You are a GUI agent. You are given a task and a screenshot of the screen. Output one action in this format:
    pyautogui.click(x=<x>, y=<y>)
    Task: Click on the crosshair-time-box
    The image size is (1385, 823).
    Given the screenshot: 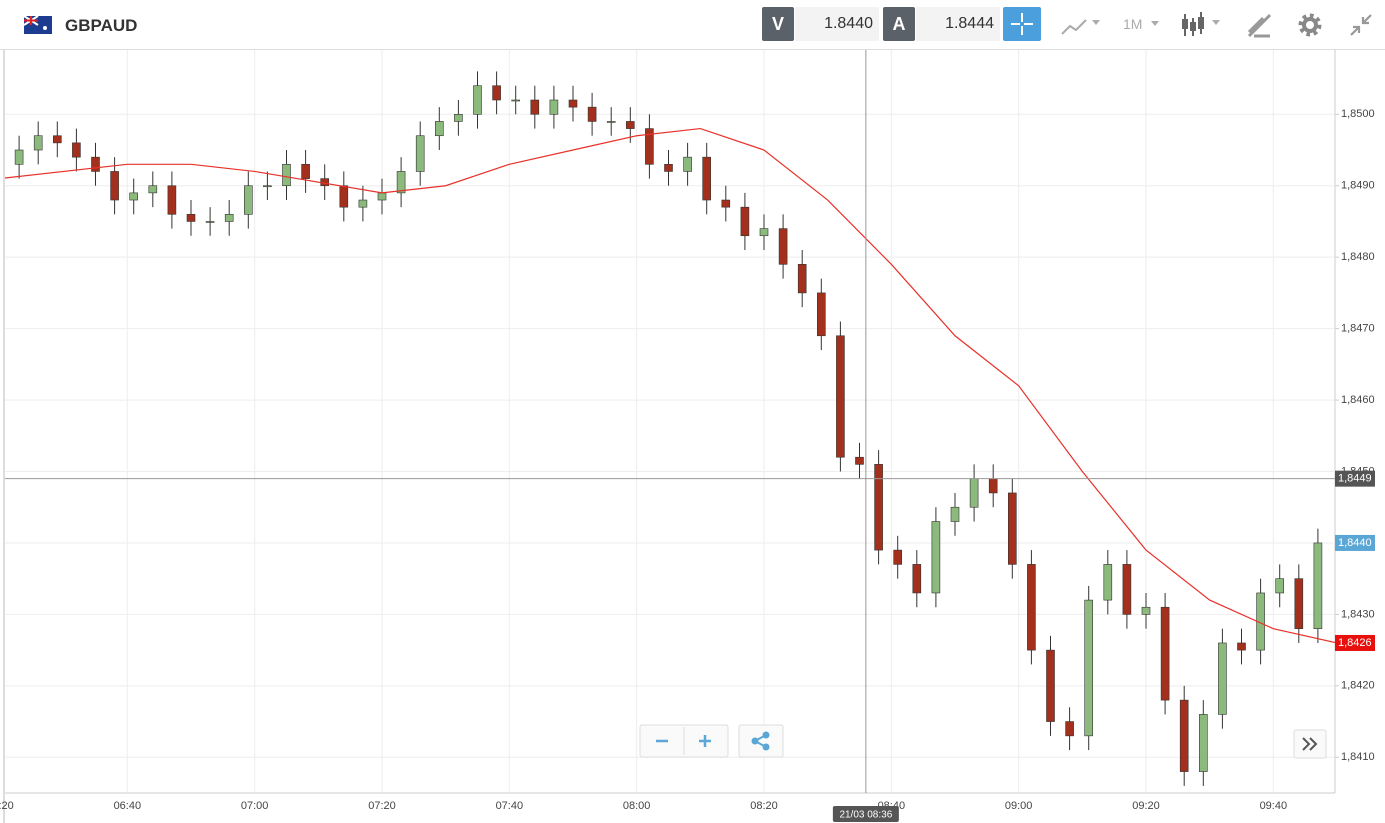 What is the action you would take?
    pyautogui.click(x=865, y=814)
    